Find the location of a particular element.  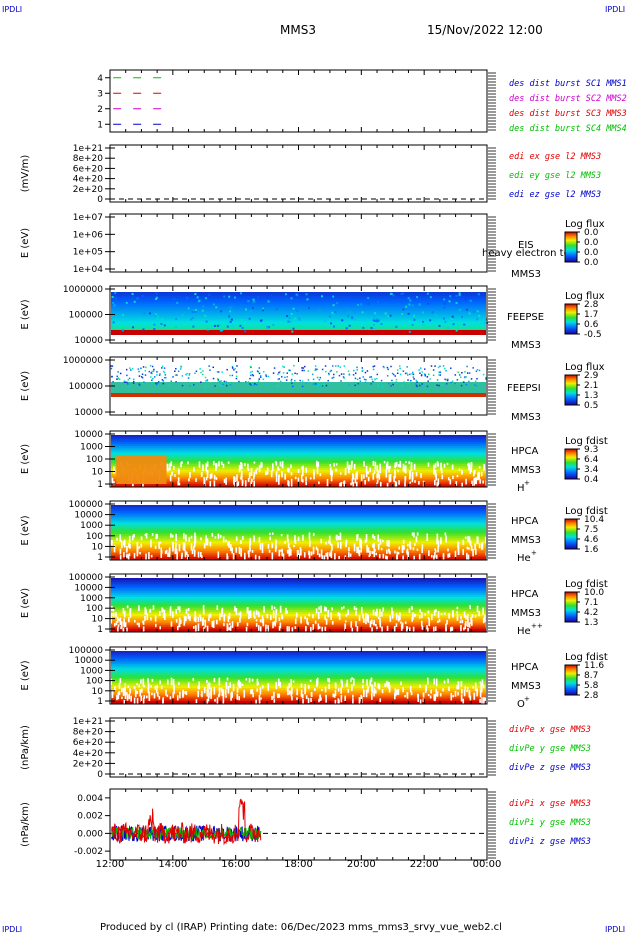

hpca_he-sc-label: MMS3 is located at coordinates (526, 540).